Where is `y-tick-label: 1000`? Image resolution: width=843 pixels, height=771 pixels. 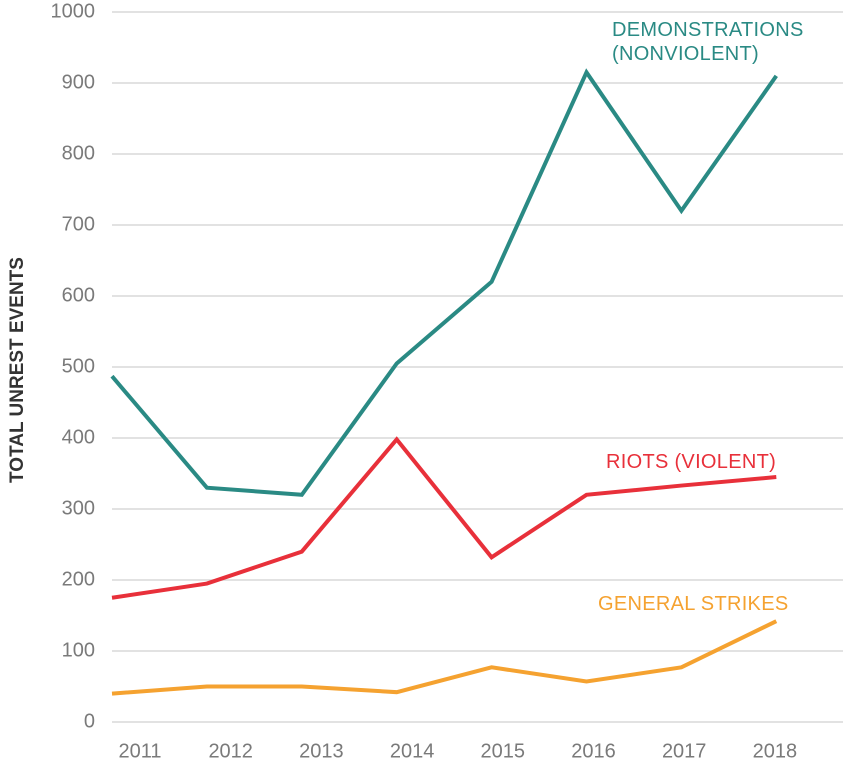
y-tick-label: 1000 is located at coordinates (73, 11).